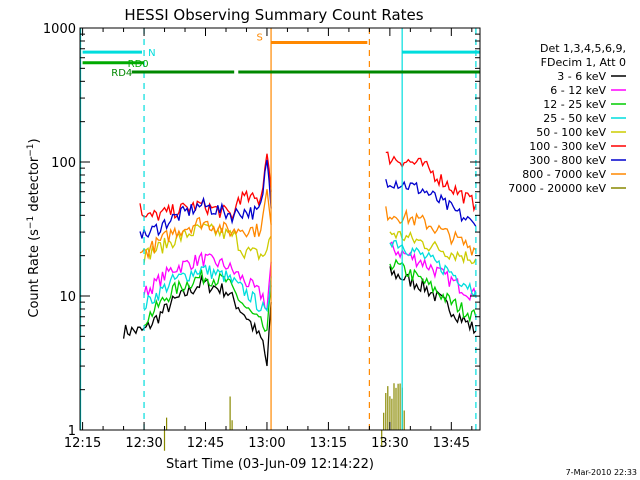 This screenshot has height=480, width=640. What do you see at coordinates (121, 73) in the screenshot?
I see `flag-label-rd4: RD4` at bounding box center [121, 73].